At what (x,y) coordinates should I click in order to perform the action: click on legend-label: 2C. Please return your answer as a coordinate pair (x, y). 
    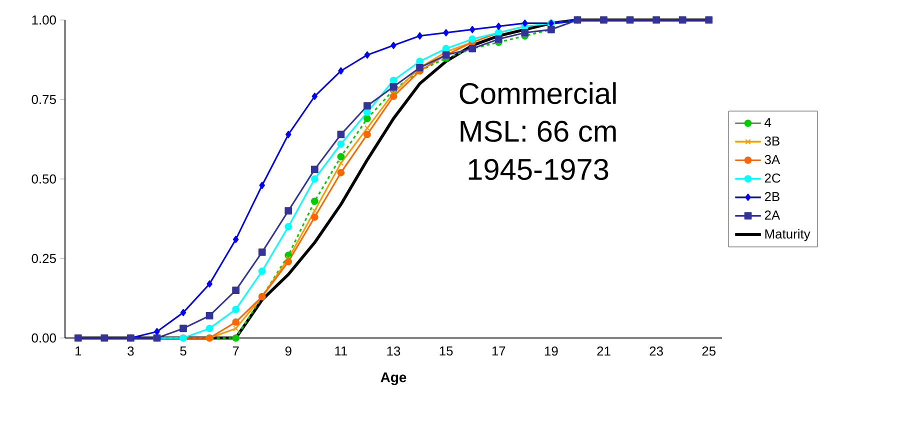
    Looking at the image, I should click on (772, 178).